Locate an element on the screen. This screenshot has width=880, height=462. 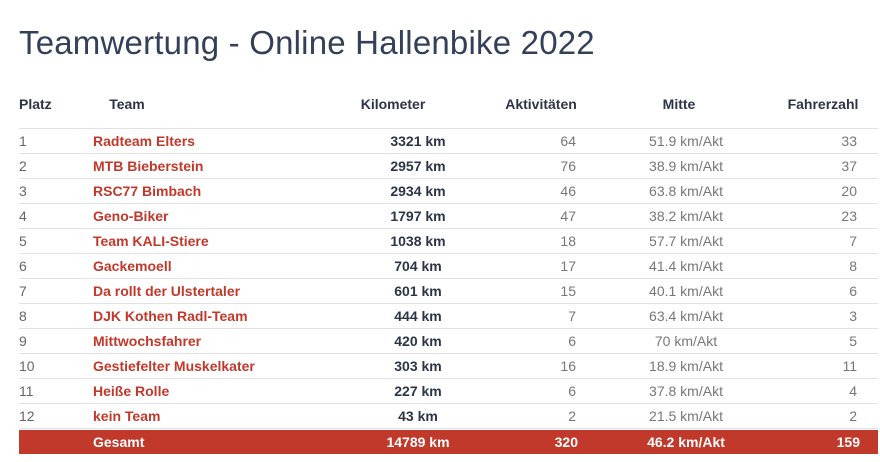
table-cell: 1 is located at coordinates (23, 141).